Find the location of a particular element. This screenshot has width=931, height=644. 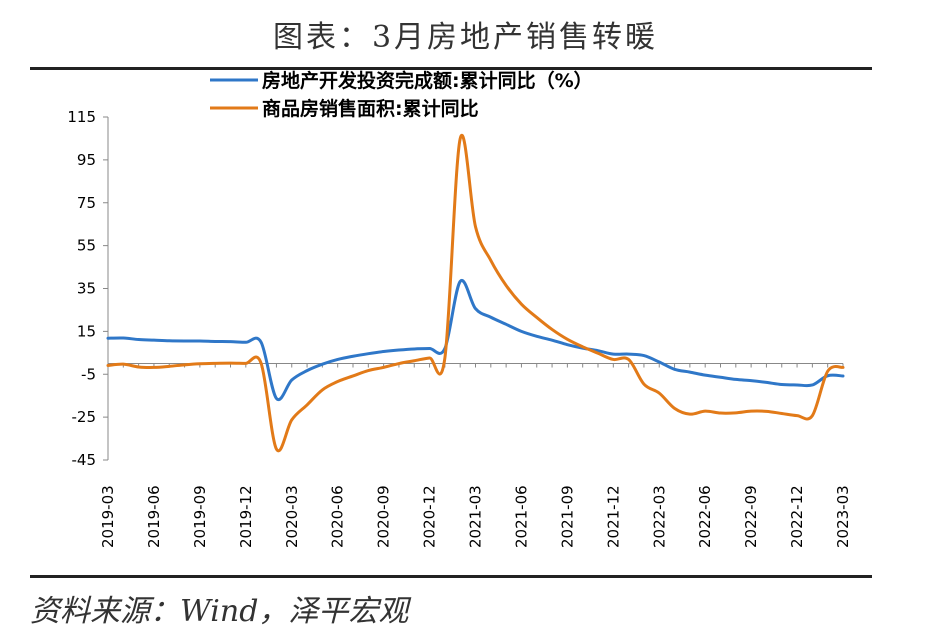

x-tick-label: 2020-12 is located at coordinates (430, 516).